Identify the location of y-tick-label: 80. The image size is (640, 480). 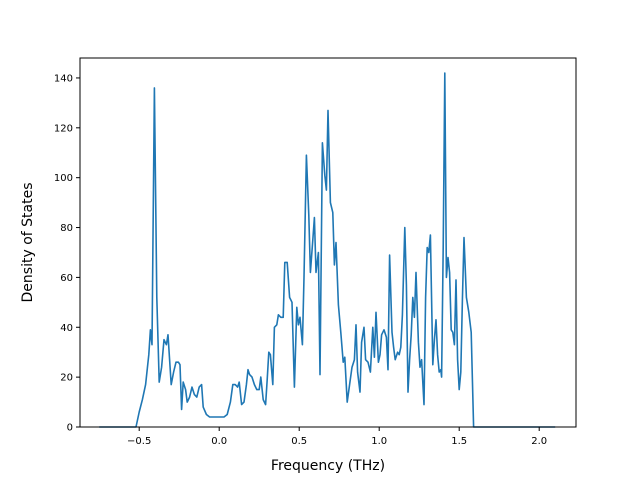
(66, 228).